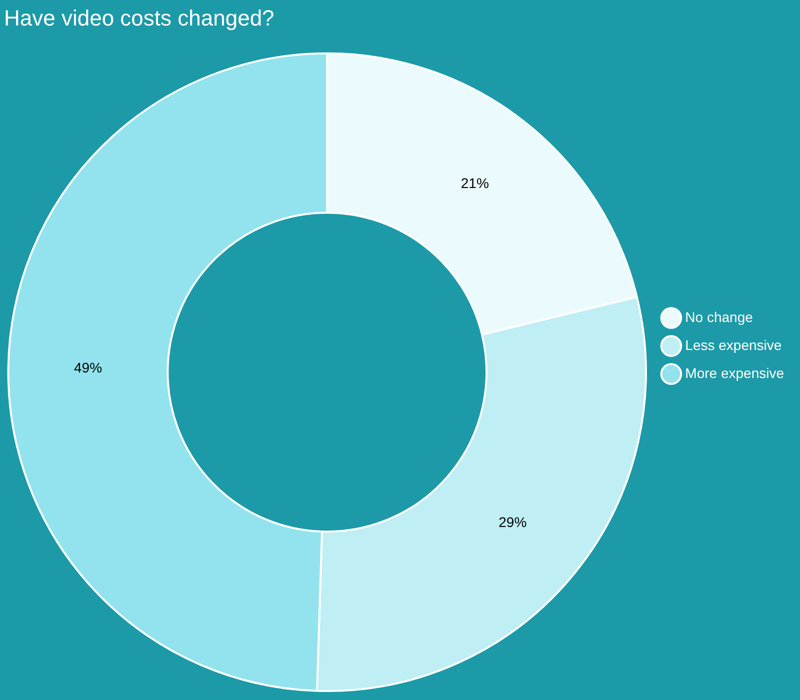  I want to click on data-label: 29%, so click(512, 522).